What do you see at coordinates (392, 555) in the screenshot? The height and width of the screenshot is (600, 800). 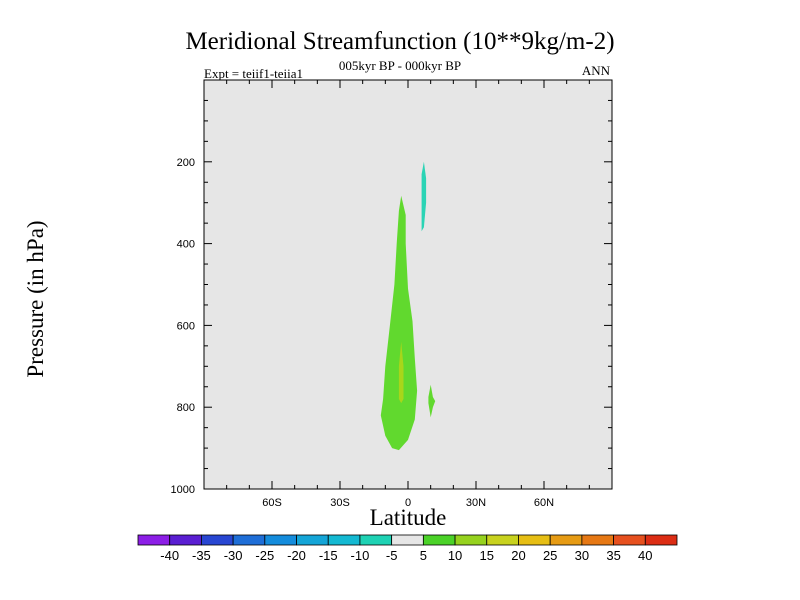 I see `colorbar-label: -5` at bounding box center [392, 555].